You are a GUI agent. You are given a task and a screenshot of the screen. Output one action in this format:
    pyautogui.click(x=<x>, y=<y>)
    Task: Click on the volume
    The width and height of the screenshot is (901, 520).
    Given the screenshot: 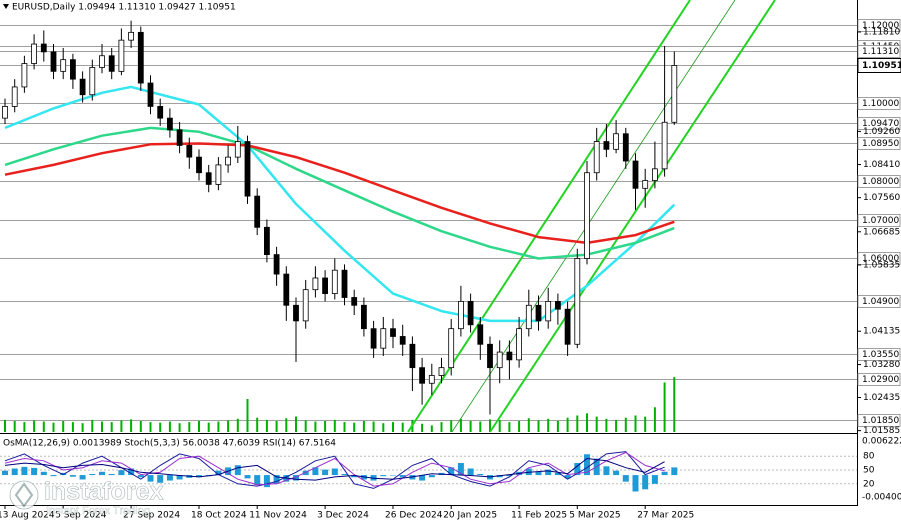 What is the action you would take?
    pyautogui.click(x=340, y=404)
    